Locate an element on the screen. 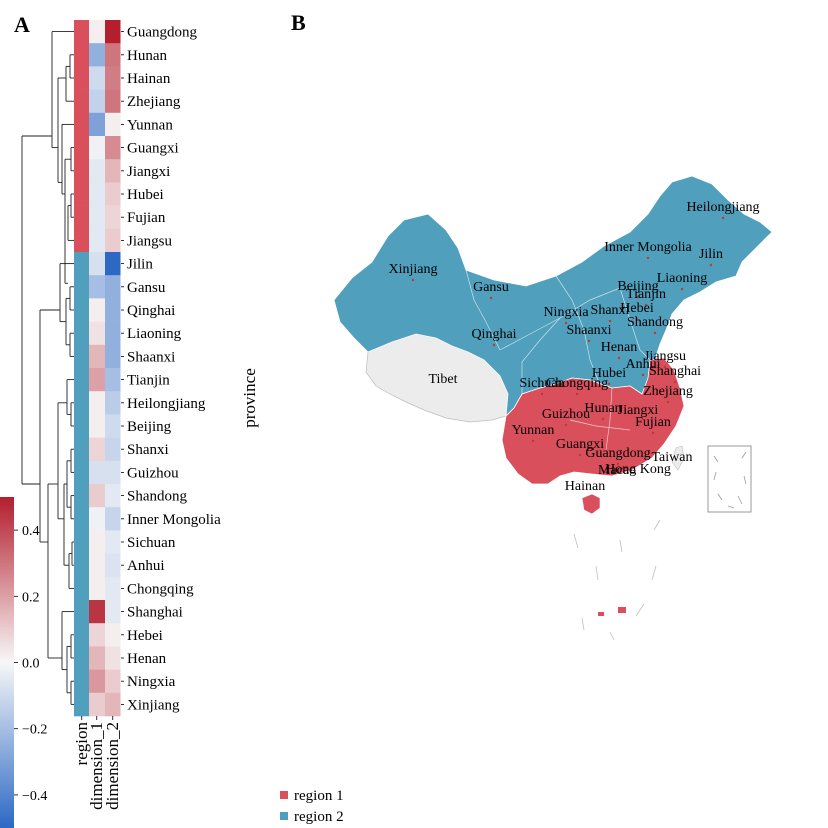 The width and height of the screenshot is (828, 828). cell-dimension-2-xinjiang is located at coordinates (113, 704).